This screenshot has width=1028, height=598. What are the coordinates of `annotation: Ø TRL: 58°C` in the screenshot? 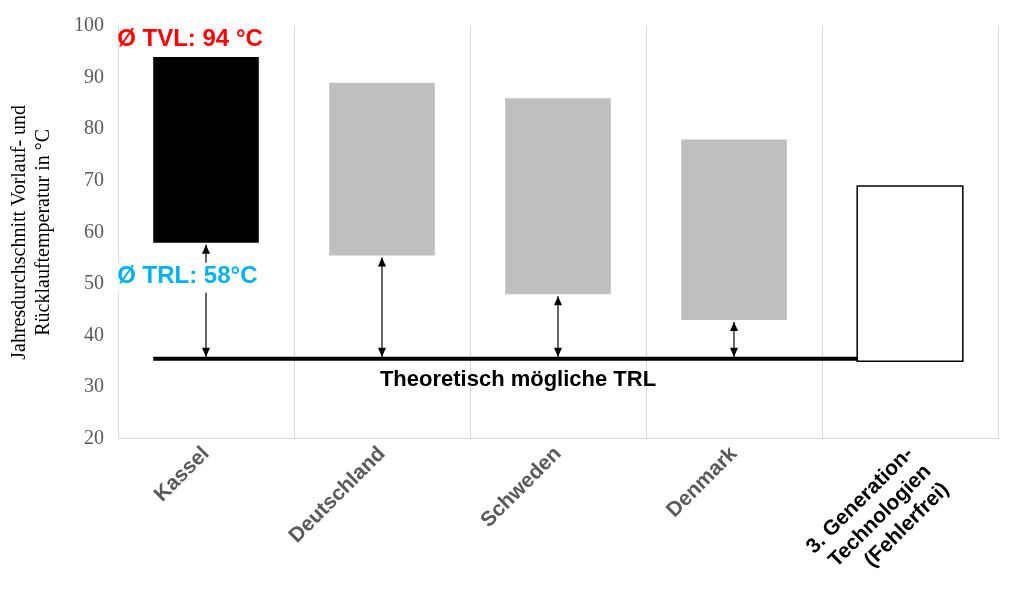 It's located at (187, 275).